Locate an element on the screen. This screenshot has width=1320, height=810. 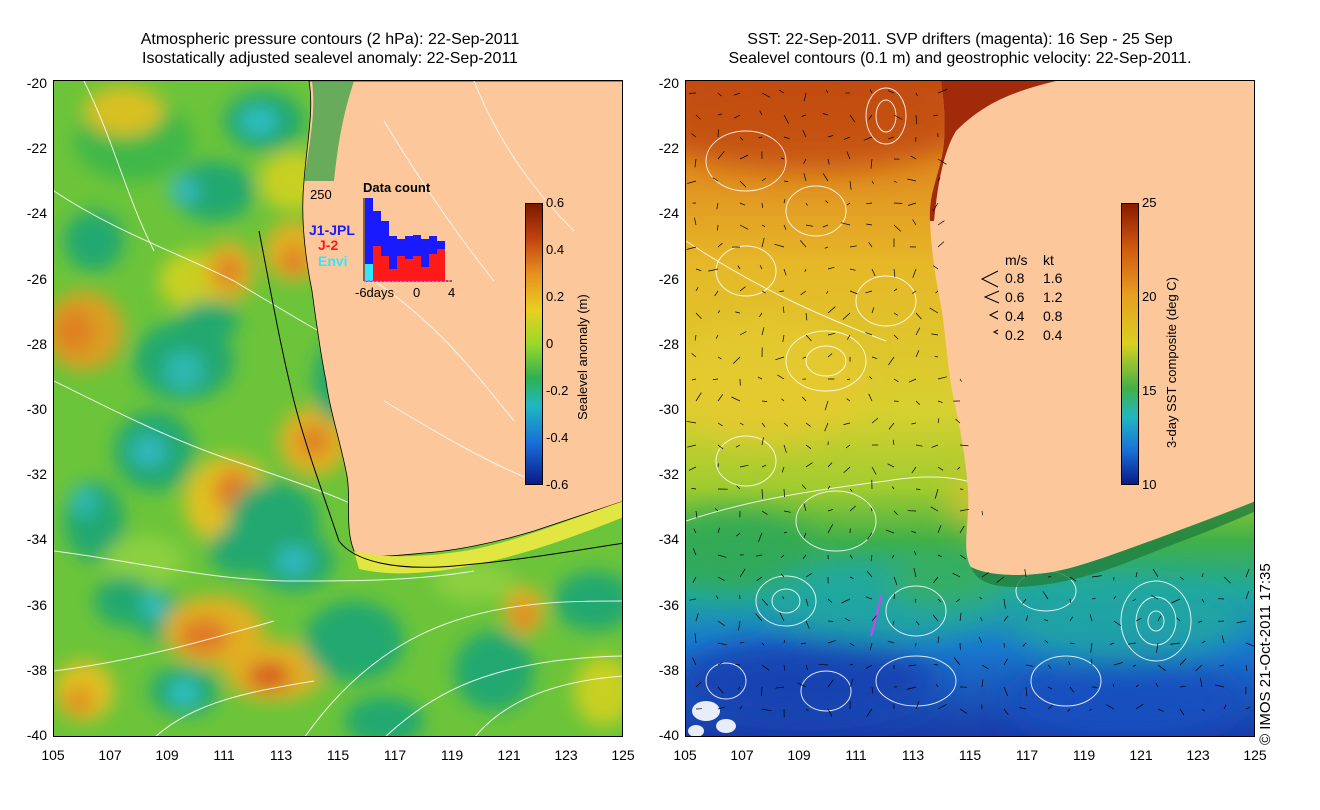
sealevel-colorbar-tick: -0.6 is located at coordinates (557, 484).